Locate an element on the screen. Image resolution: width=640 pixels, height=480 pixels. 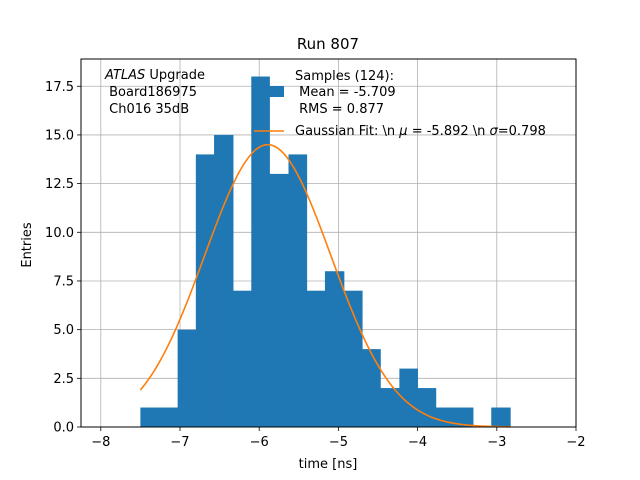
y-tick-label: 0.0 is located at coordinates (63, 428).